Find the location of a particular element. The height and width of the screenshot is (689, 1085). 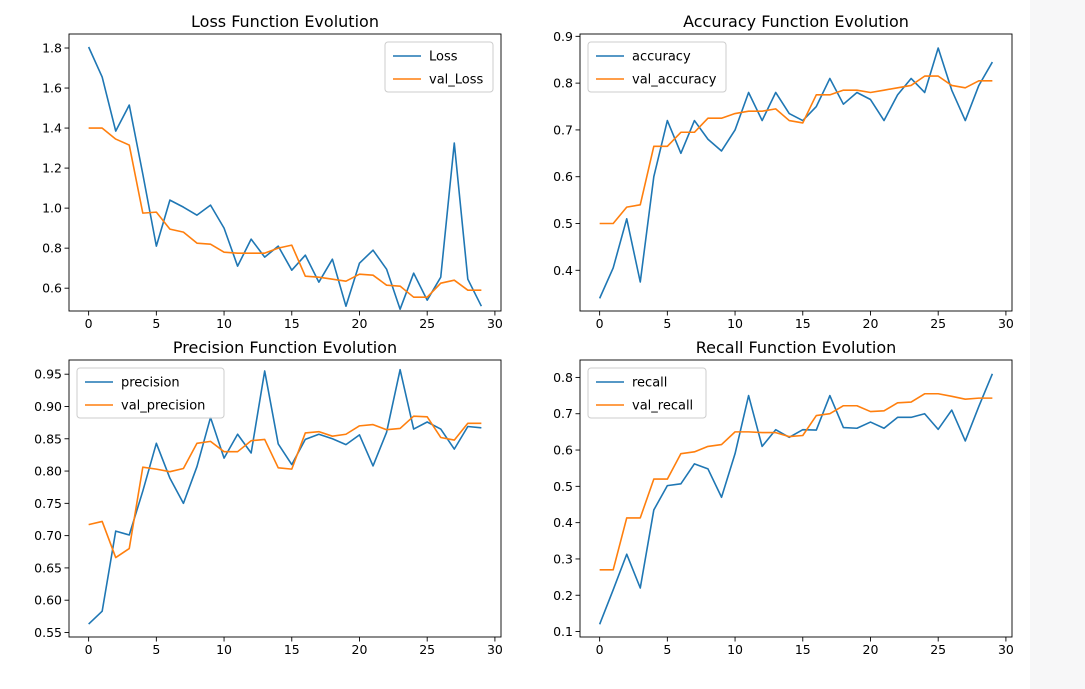

chart-title: Accuracy Function Evolution is located at coordinates (796, 21).